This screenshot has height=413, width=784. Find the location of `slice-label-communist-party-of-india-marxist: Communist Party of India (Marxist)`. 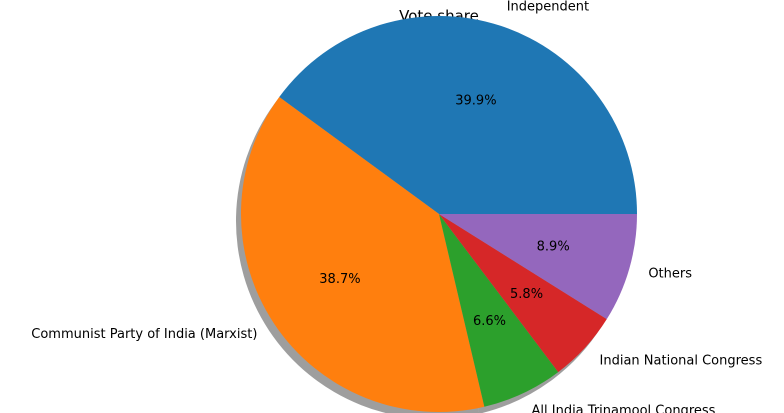

slice-label-communist-party-of-india-marxist: Communist Party of India (Marxist) is located at coordinates (144, 334).